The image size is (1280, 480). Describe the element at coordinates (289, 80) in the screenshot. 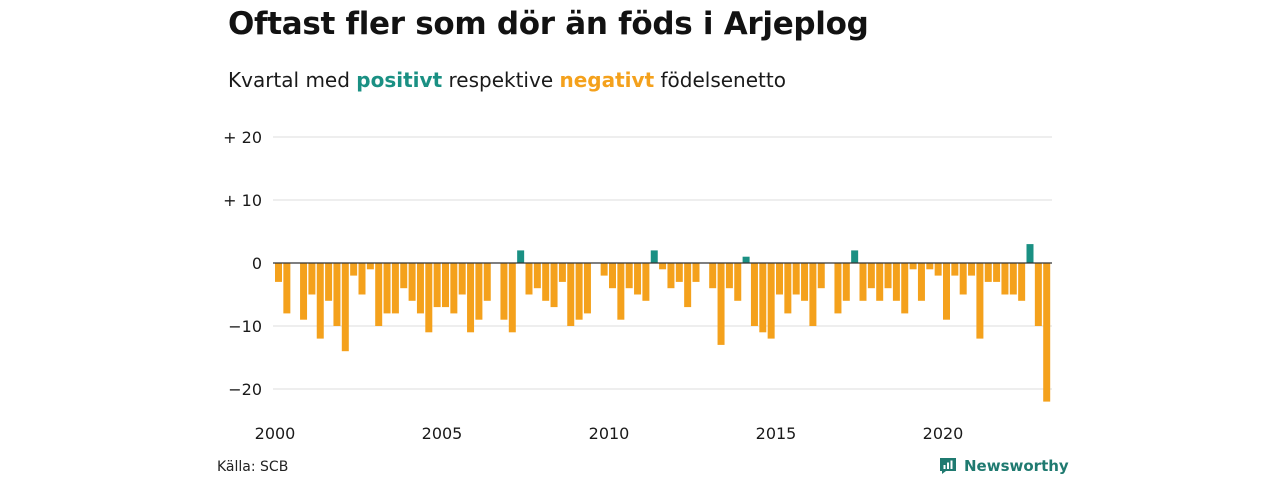

I see `subtitle-prefix: Kvartal med` at that location.